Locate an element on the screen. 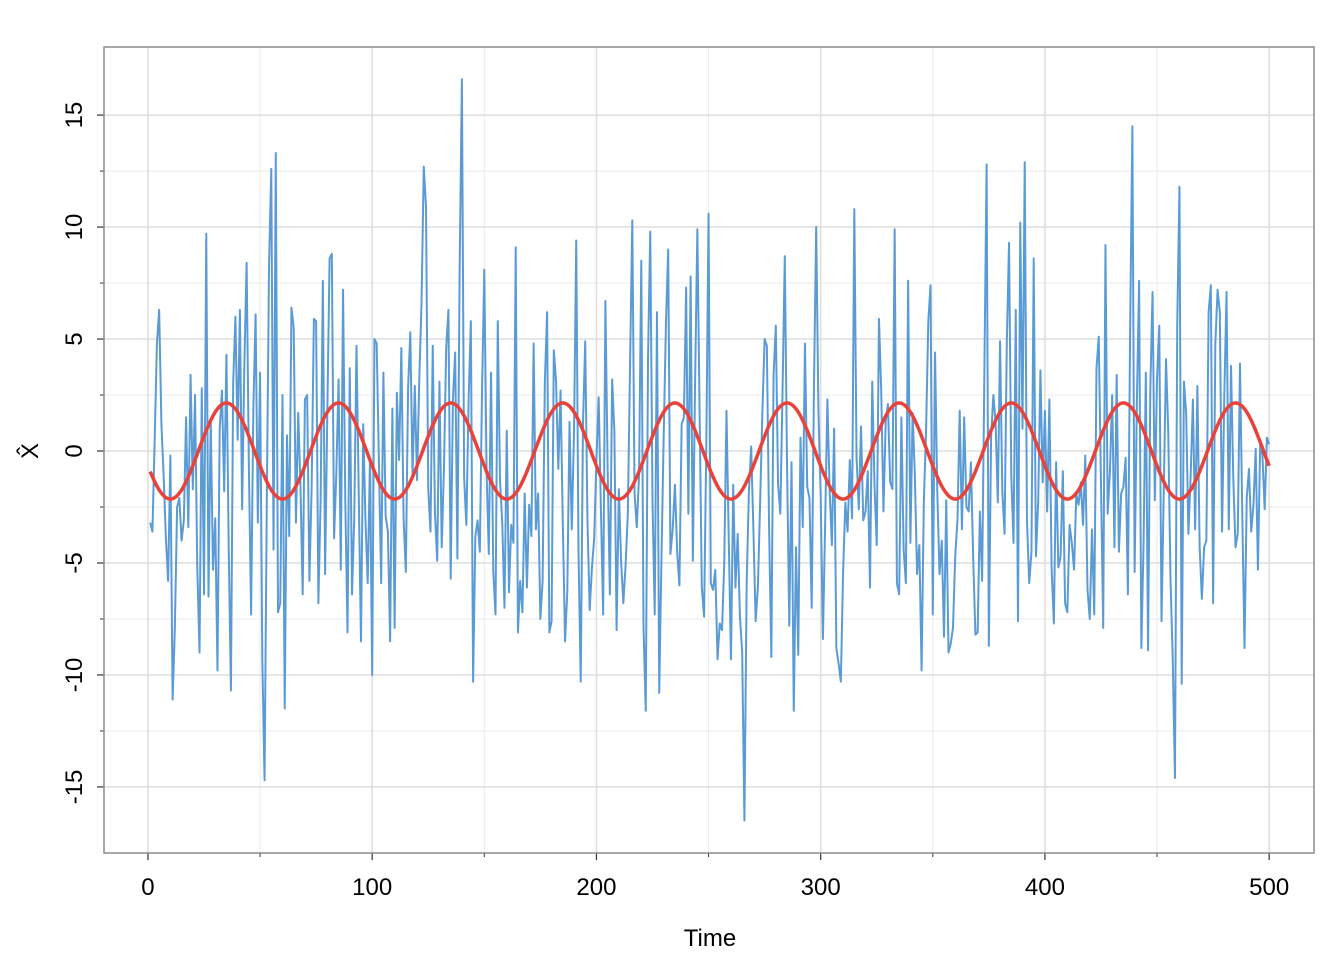 The image size is (1344, 960). x-tick-label: 400 is located at coordinates (1045, 887).